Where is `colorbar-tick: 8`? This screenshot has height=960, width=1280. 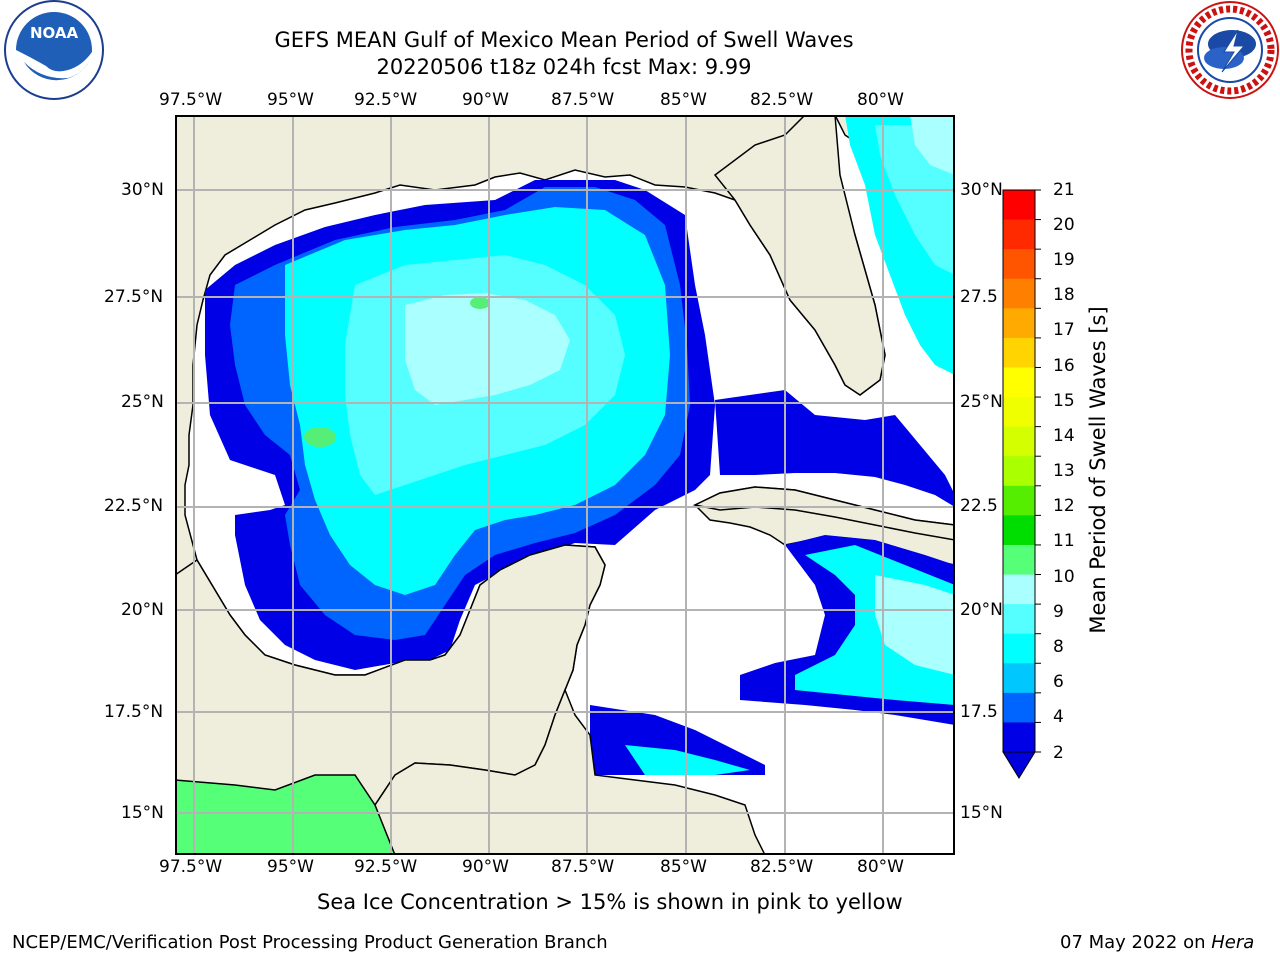 colorbar-tick: 8 is located at coordinates (1058, 647).